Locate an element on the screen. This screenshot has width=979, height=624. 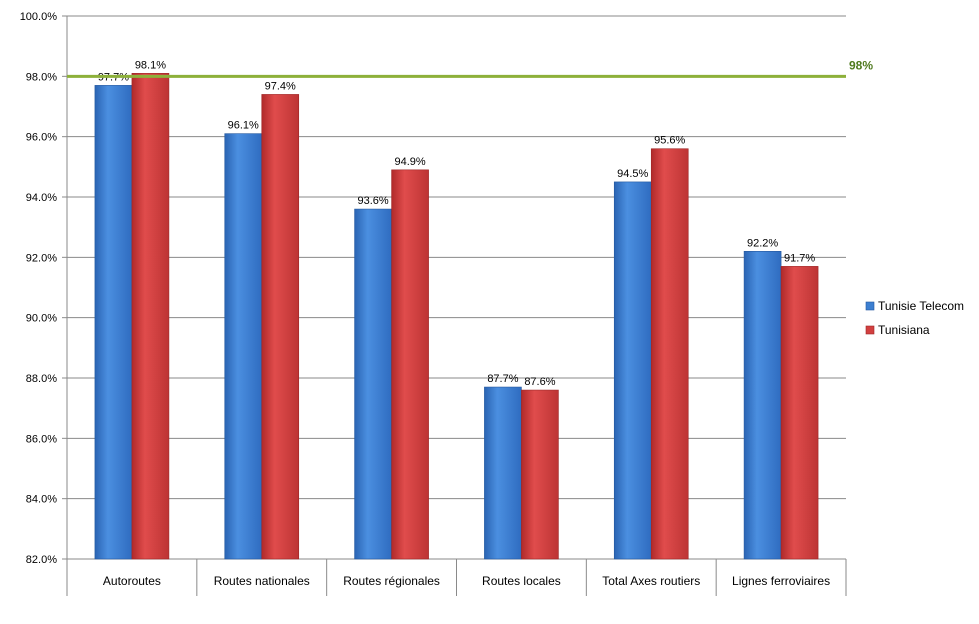
data-label: 94.9% is located at coordinates (409, 162).